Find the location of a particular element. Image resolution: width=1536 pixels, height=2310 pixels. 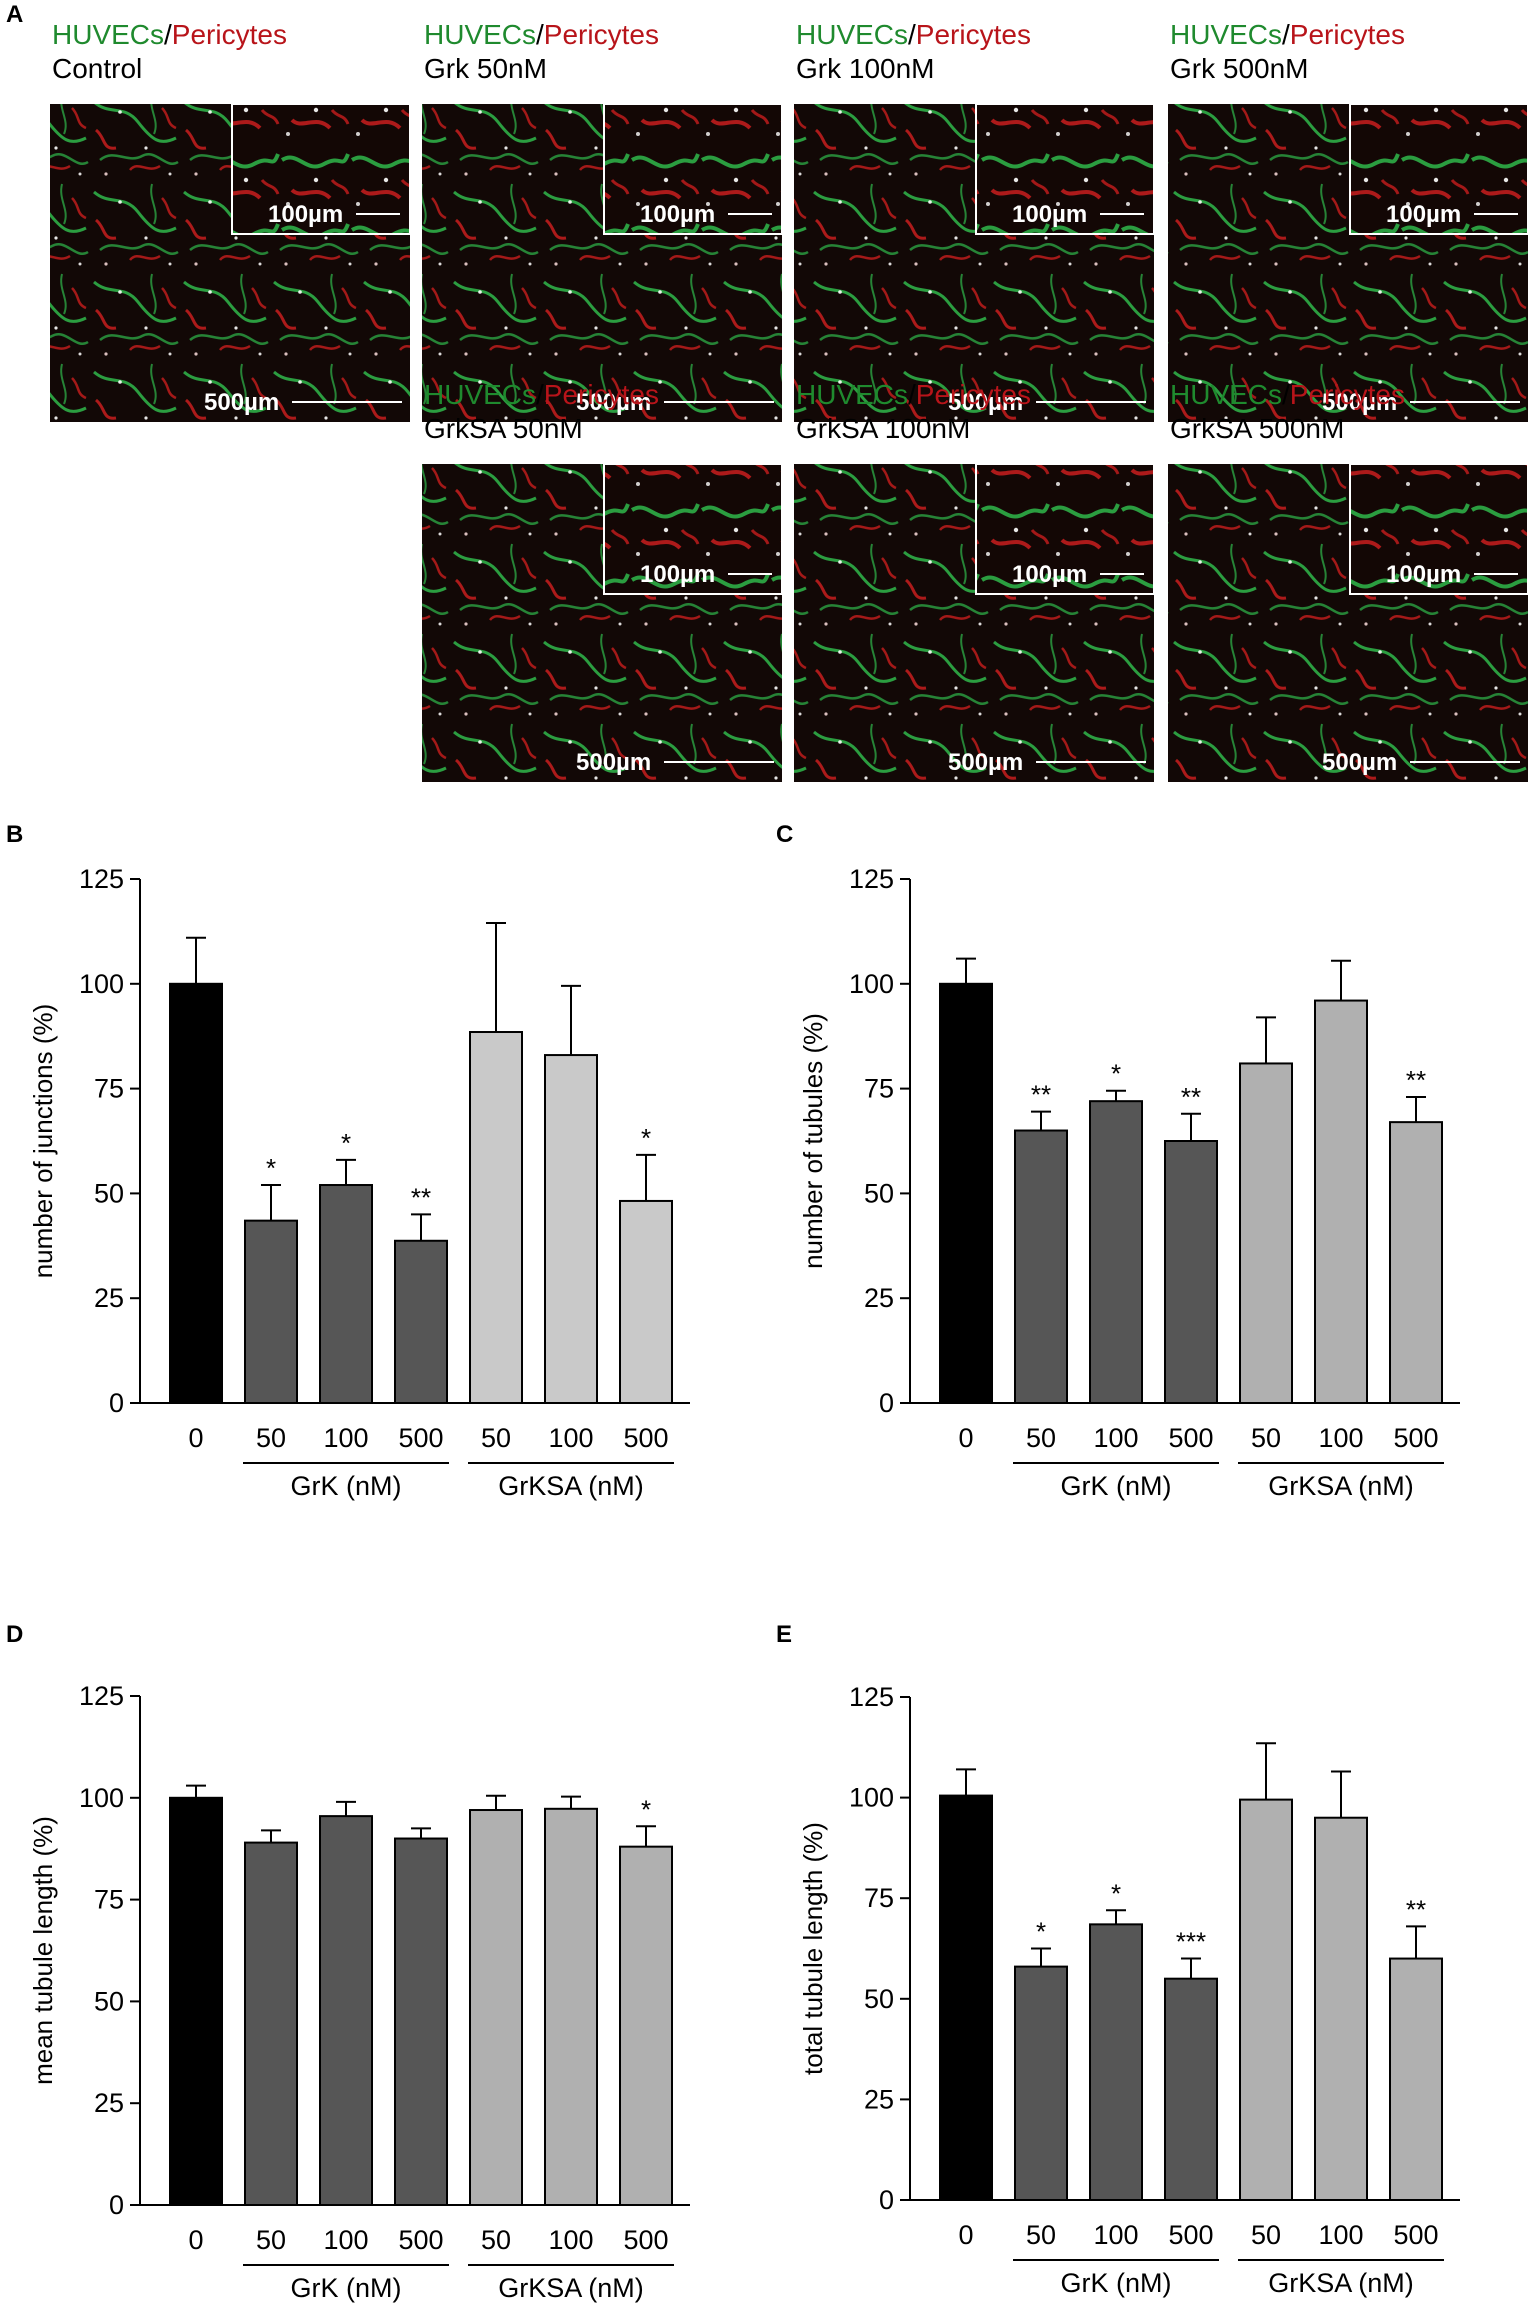

y-axis-title: number of tubules (%) is located at coordinates (813, 1141).